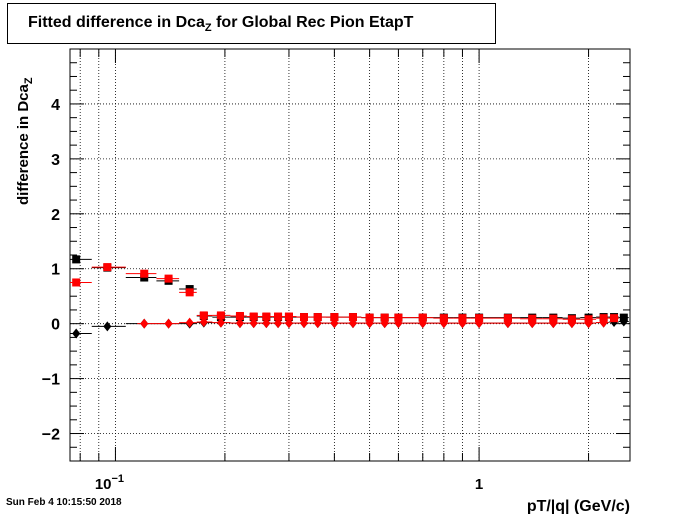 This screenshot has width=700, height=514. What do you see at coordinates (64, 502) in the screenshot?
I see `timestamp: Sun Feb 4 10:15:50 2018` at bounding box center [64, 502].